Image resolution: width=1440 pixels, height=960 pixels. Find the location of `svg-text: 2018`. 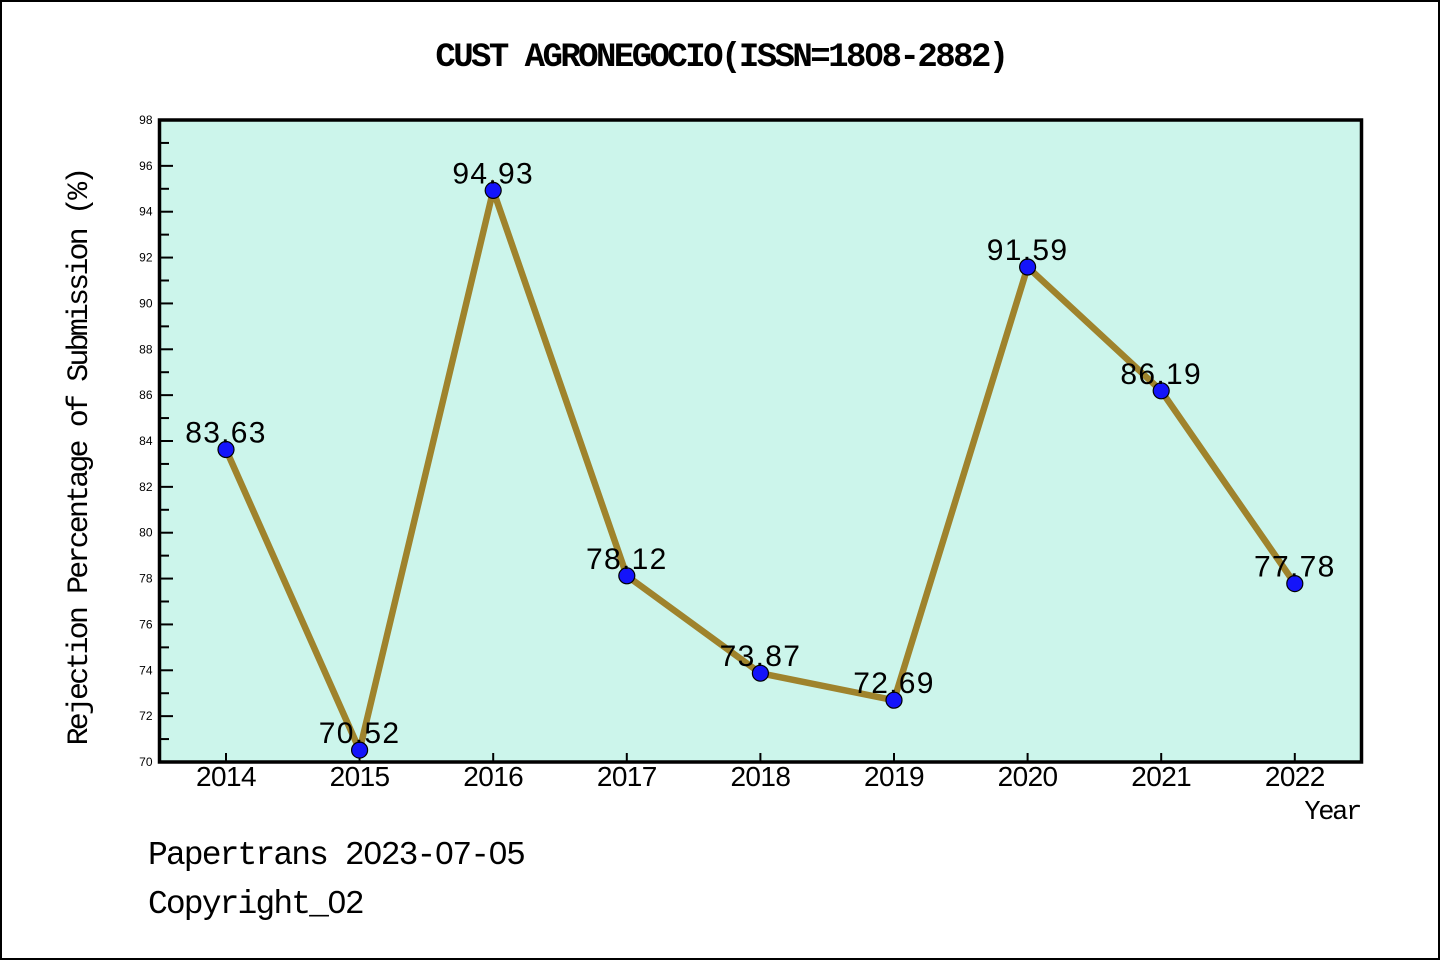

svg-text: 2018 is located at coordinates (760, 776).